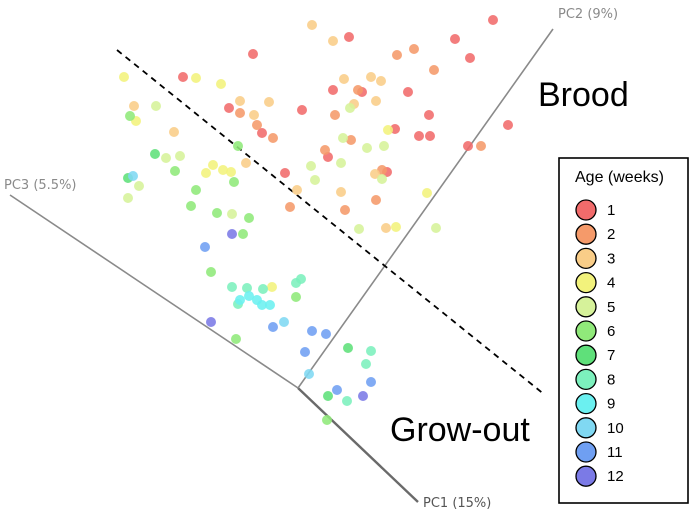 The width and height of the screenshot is (694, 519). I want to click on legend-entry: 6, so click(595, 331).